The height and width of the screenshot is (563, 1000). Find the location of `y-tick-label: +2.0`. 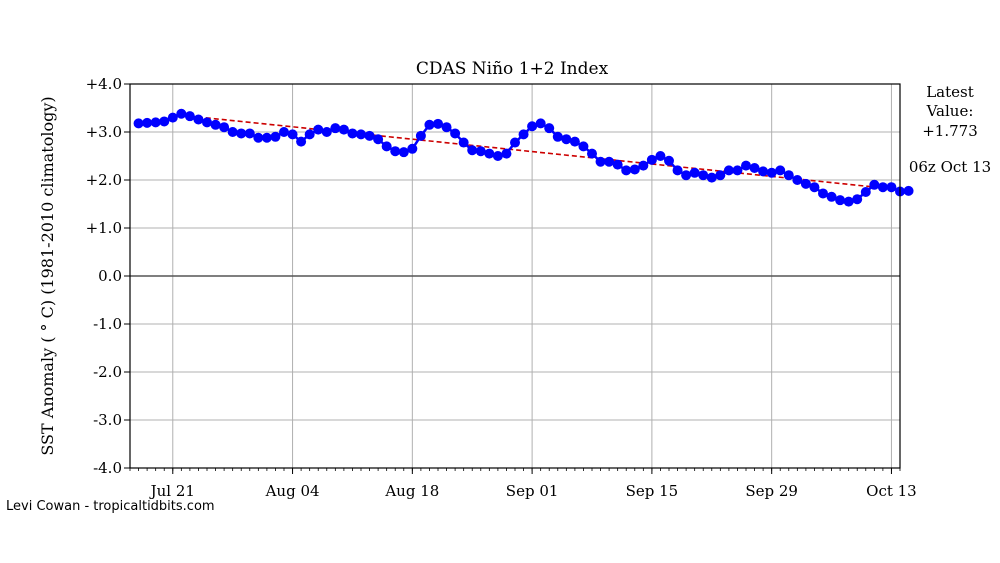

y-tick-label: +2.0 is located at coordinates (104, 180).